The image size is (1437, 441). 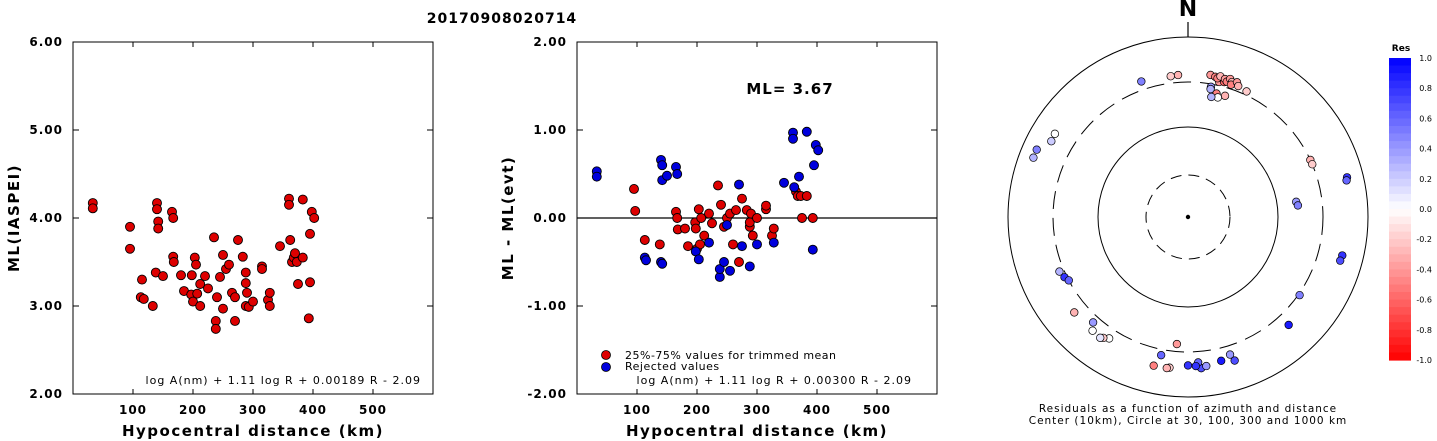 What do you see at coordinates (46, 394) in the screenshot?
I see `left-y-tick-label: 2.00` at bounding box center [46, 394].